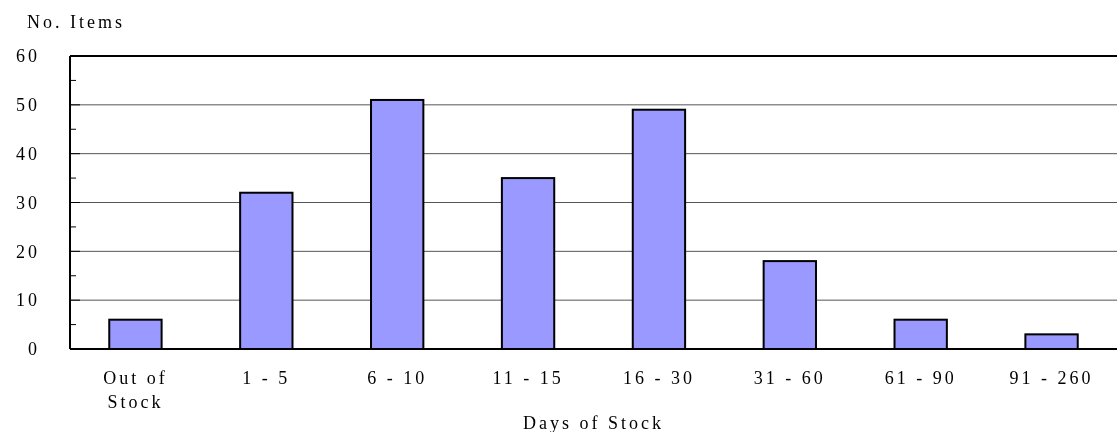 This screenshot has width=1117, height=432. Describe the element at coordinates (28, 300) in the screenshot. I see `y-tick-label: 10` at that location.